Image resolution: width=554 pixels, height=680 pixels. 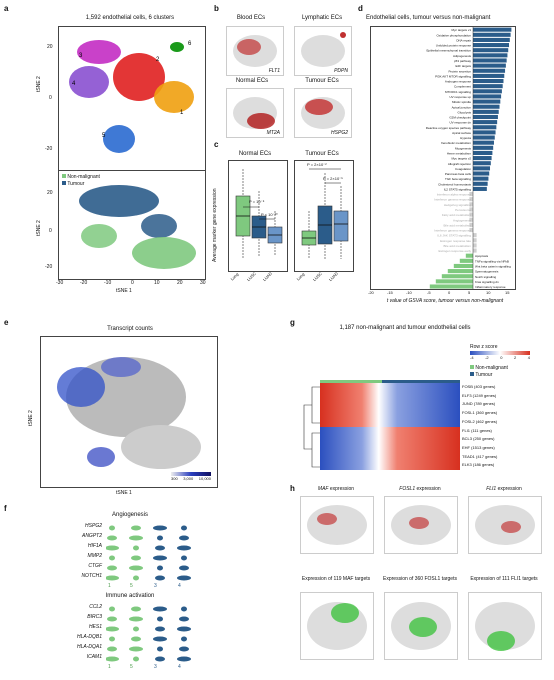 I want to click on violin-gene-label: HLA-DQB1, so click(x=89, y=637).